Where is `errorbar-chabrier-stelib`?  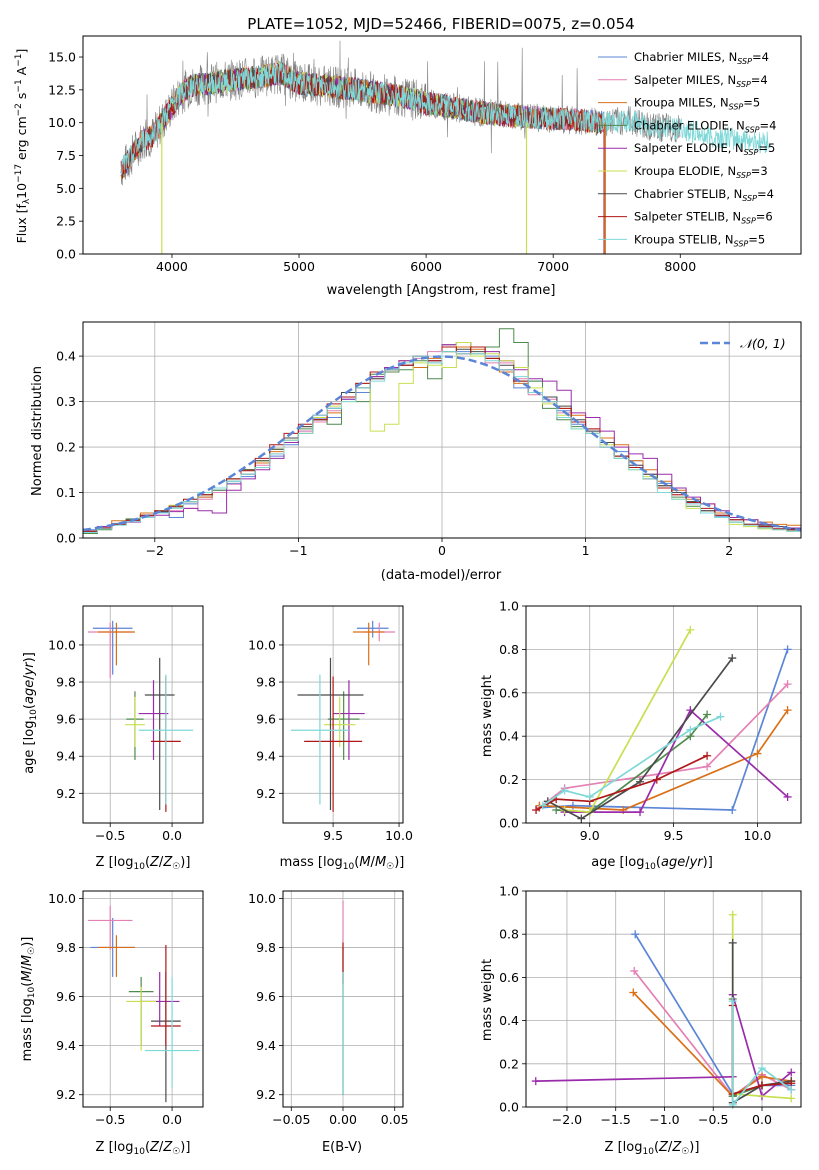 errorbar-chabrier-stelib is located at coordinates (330, 734).